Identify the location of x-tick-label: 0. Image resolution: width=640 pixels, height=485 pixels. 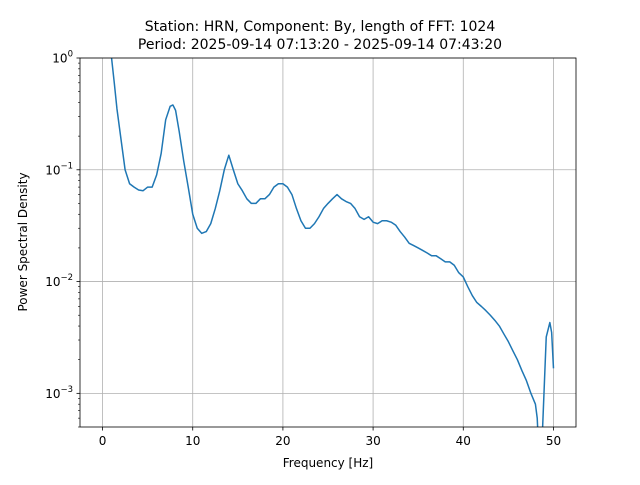
(103, 441).